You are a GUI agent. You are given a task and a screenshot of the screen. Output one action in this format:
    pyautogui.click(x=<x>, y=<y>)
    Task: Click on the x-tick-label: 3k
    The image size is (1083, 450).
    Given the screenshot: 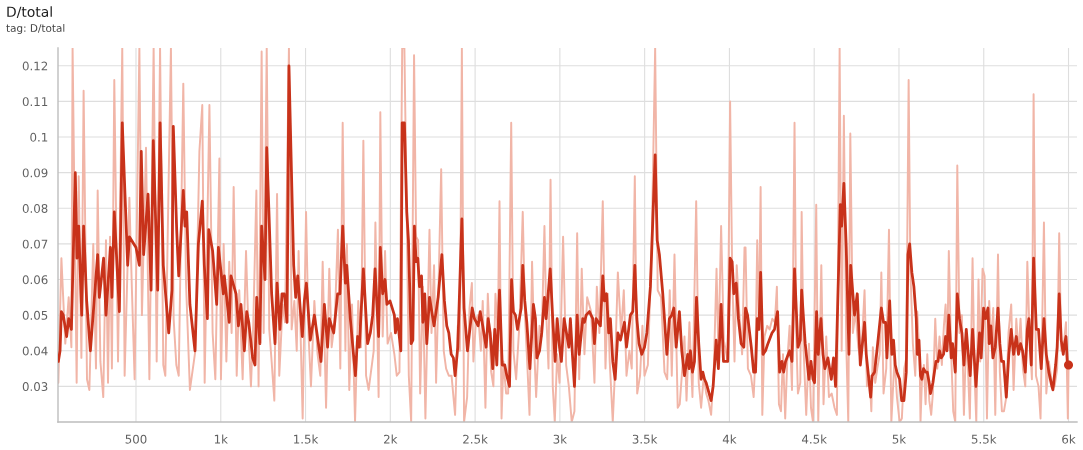 What is the action you would take?
    pyautogui.click(x=560, y=439)
    